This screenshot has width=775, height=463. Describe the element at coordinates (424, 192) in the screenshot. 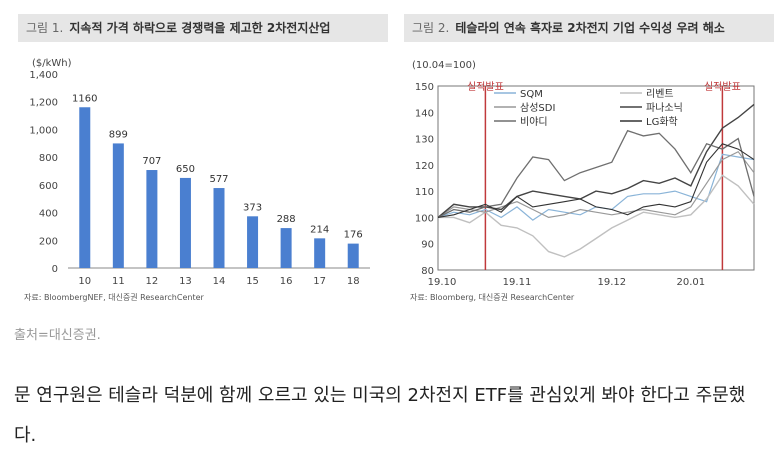

I see `y-tick-label: 110` at that location.